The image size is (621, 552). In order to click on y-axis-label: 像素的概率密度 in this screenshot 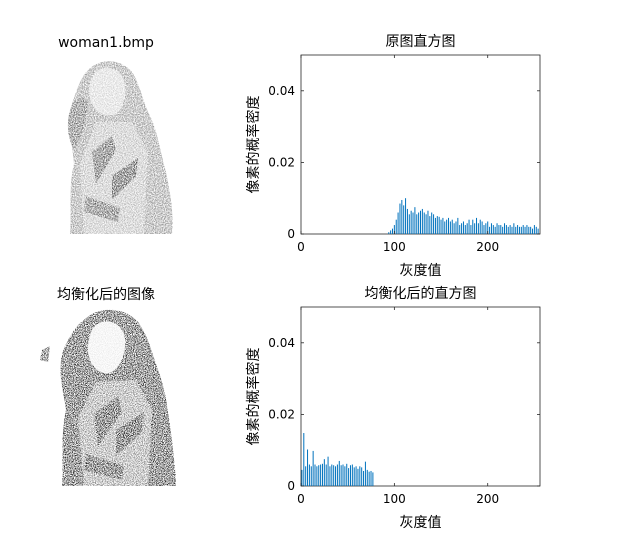, I will do `click(253, 145)`.